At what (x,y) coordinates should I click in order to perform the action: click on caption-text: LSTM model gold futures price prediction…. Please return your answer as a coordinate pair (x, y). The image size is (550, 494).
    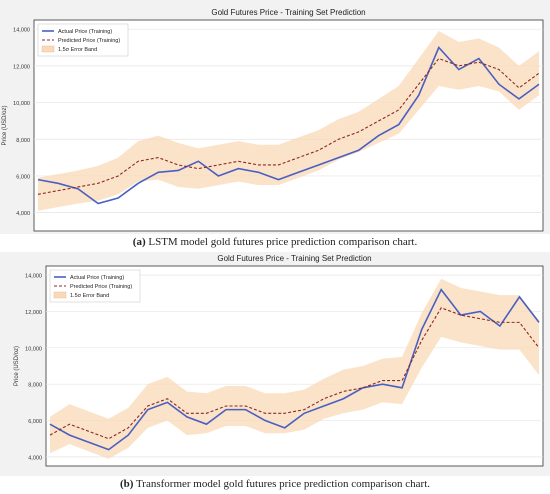
    Looking at the image, I should click on (281, 242).